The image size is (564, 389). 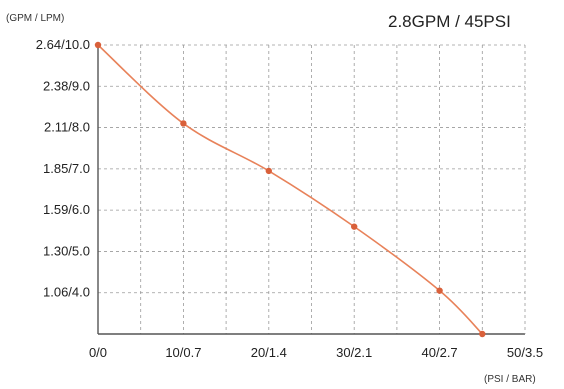 I want to click on y-tick-label: 2.64/10.0, so click(x=63, y=44).